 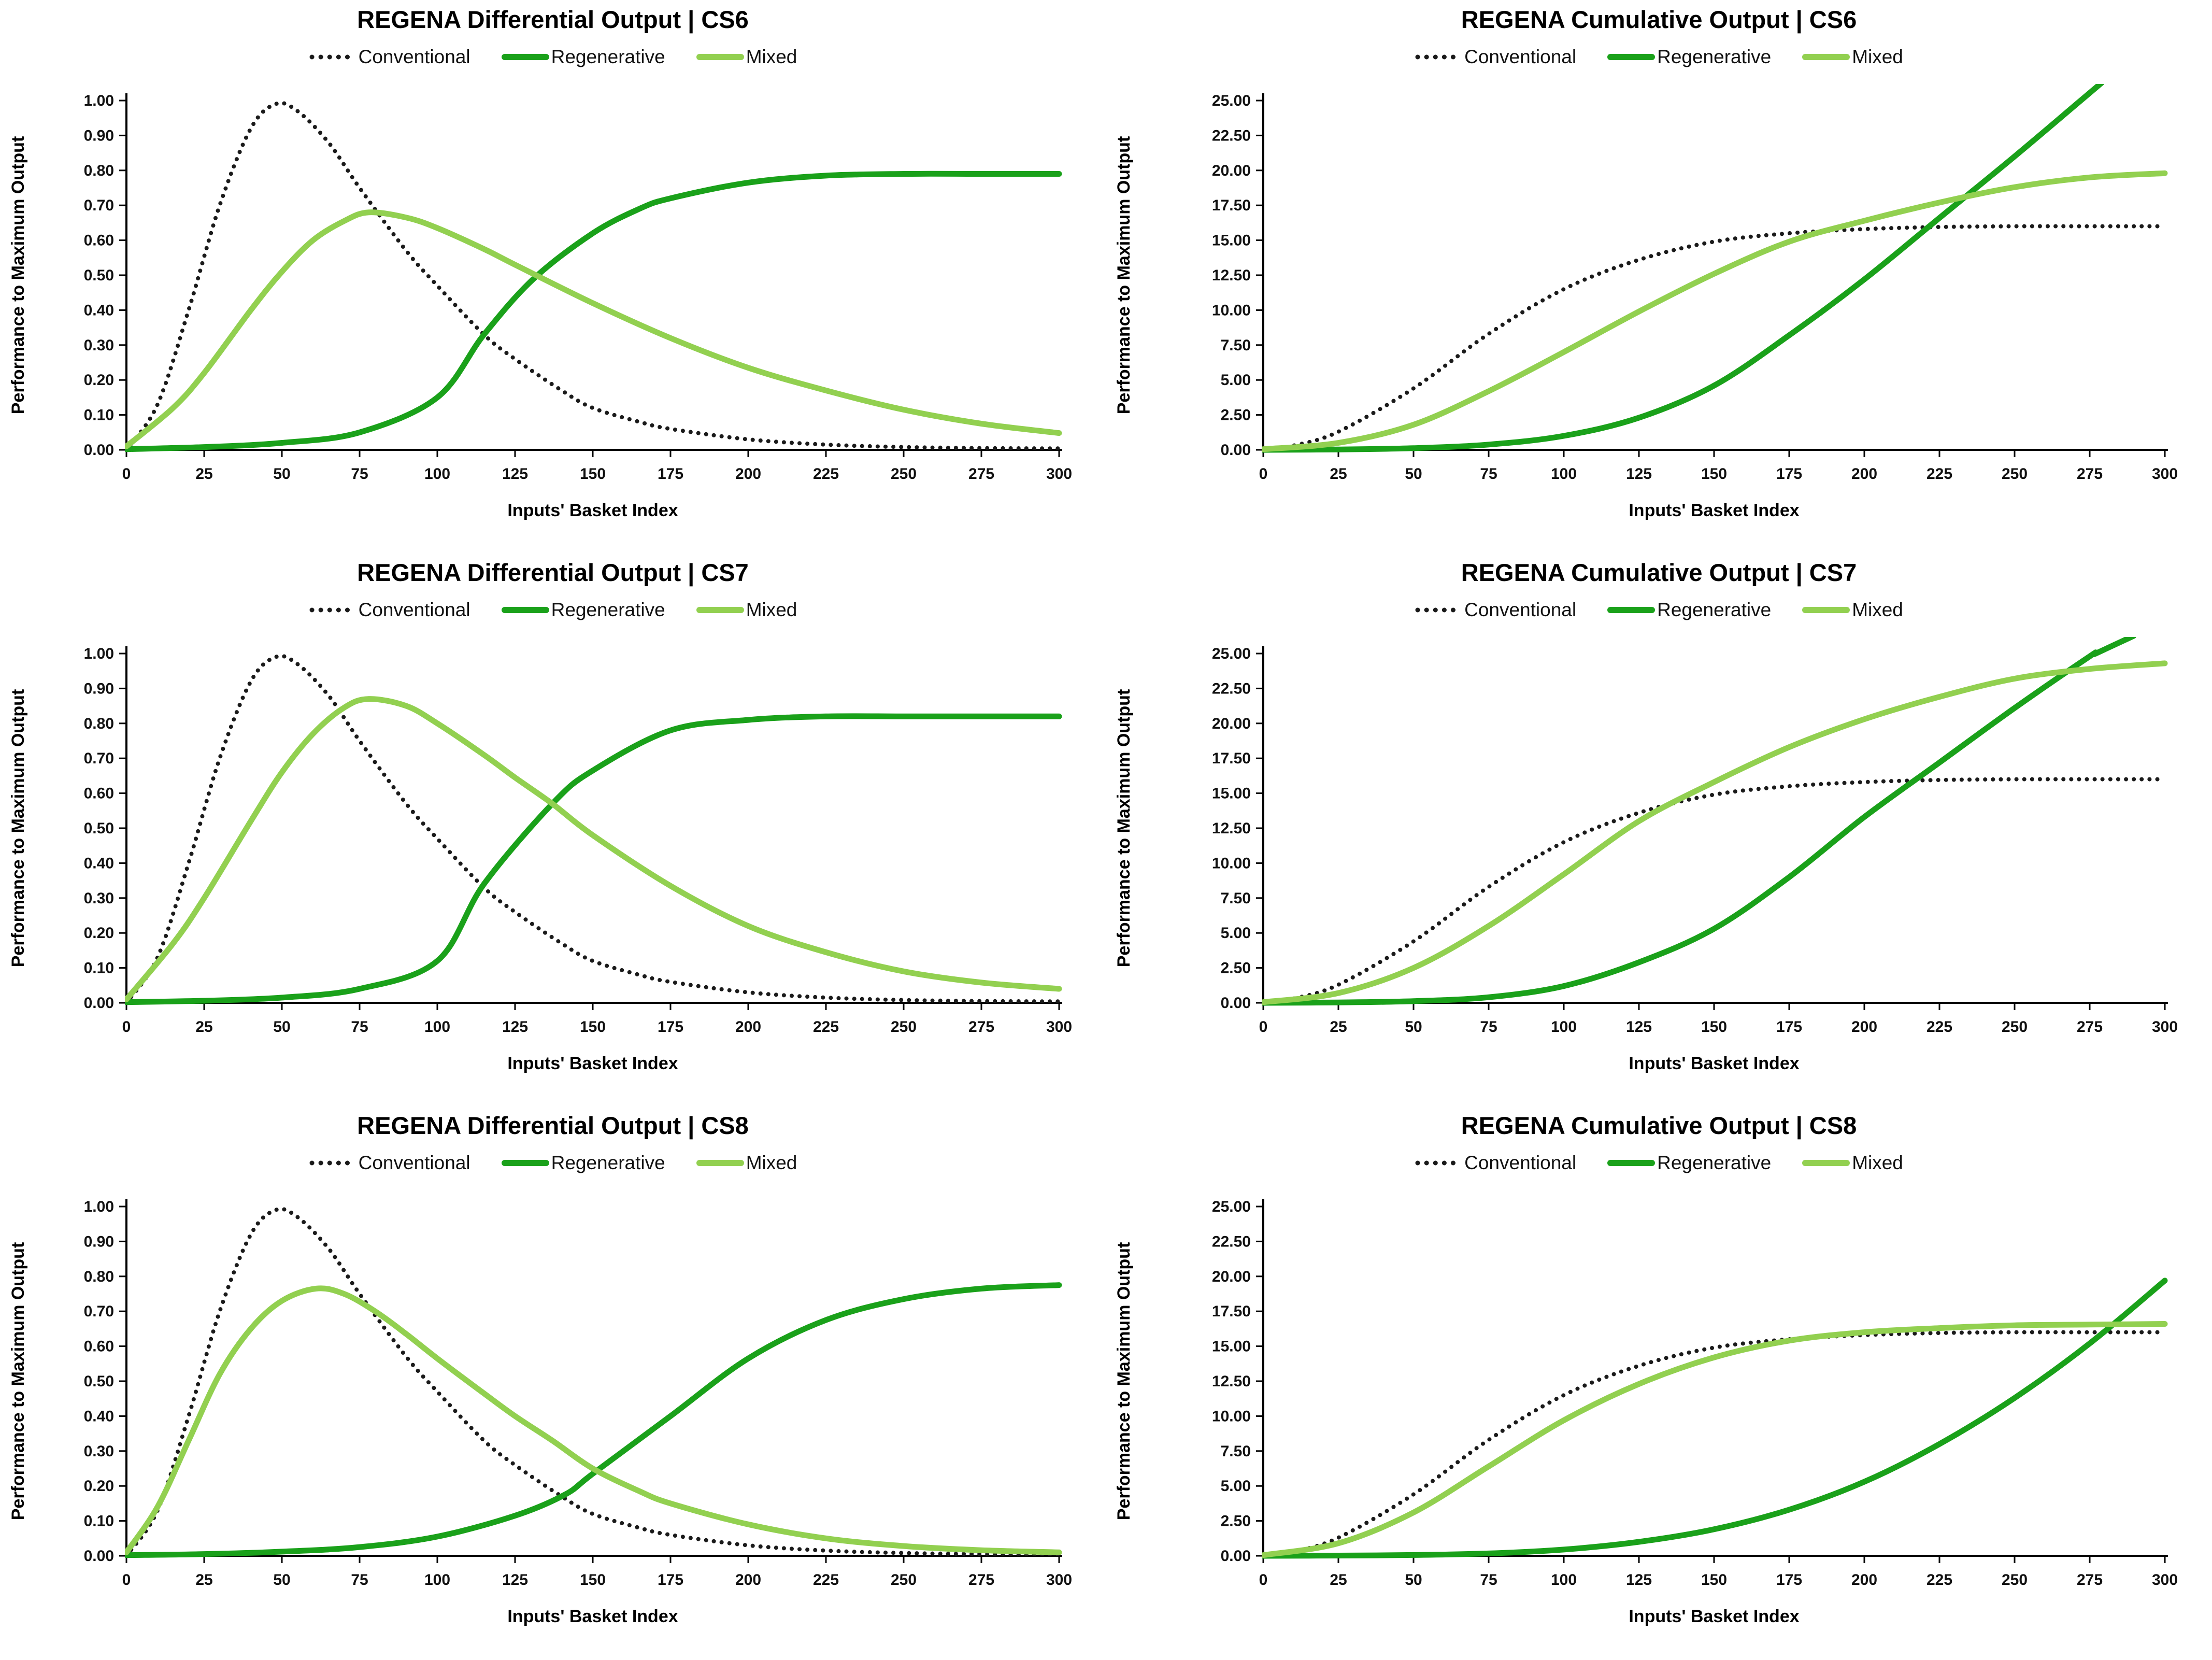 What do you see at coordinates (99, 310) in the screenshot?
I see `y-tick-label: 0.40` at bounding box center [99, 310].